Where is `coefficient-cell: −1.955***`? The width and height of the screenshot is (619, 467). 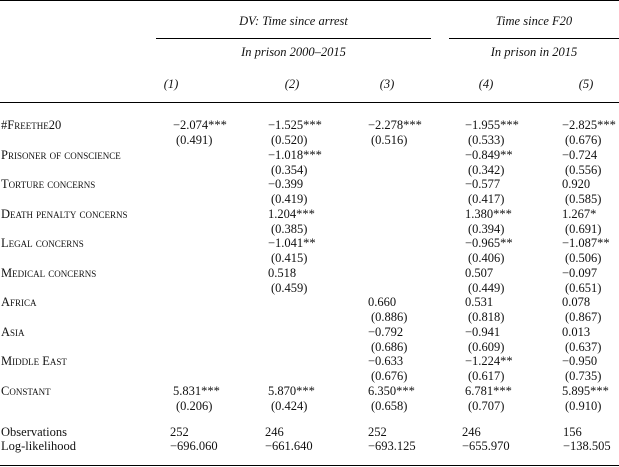 coefficient-cell: −1.955*** is located at coordinates (492, 125).